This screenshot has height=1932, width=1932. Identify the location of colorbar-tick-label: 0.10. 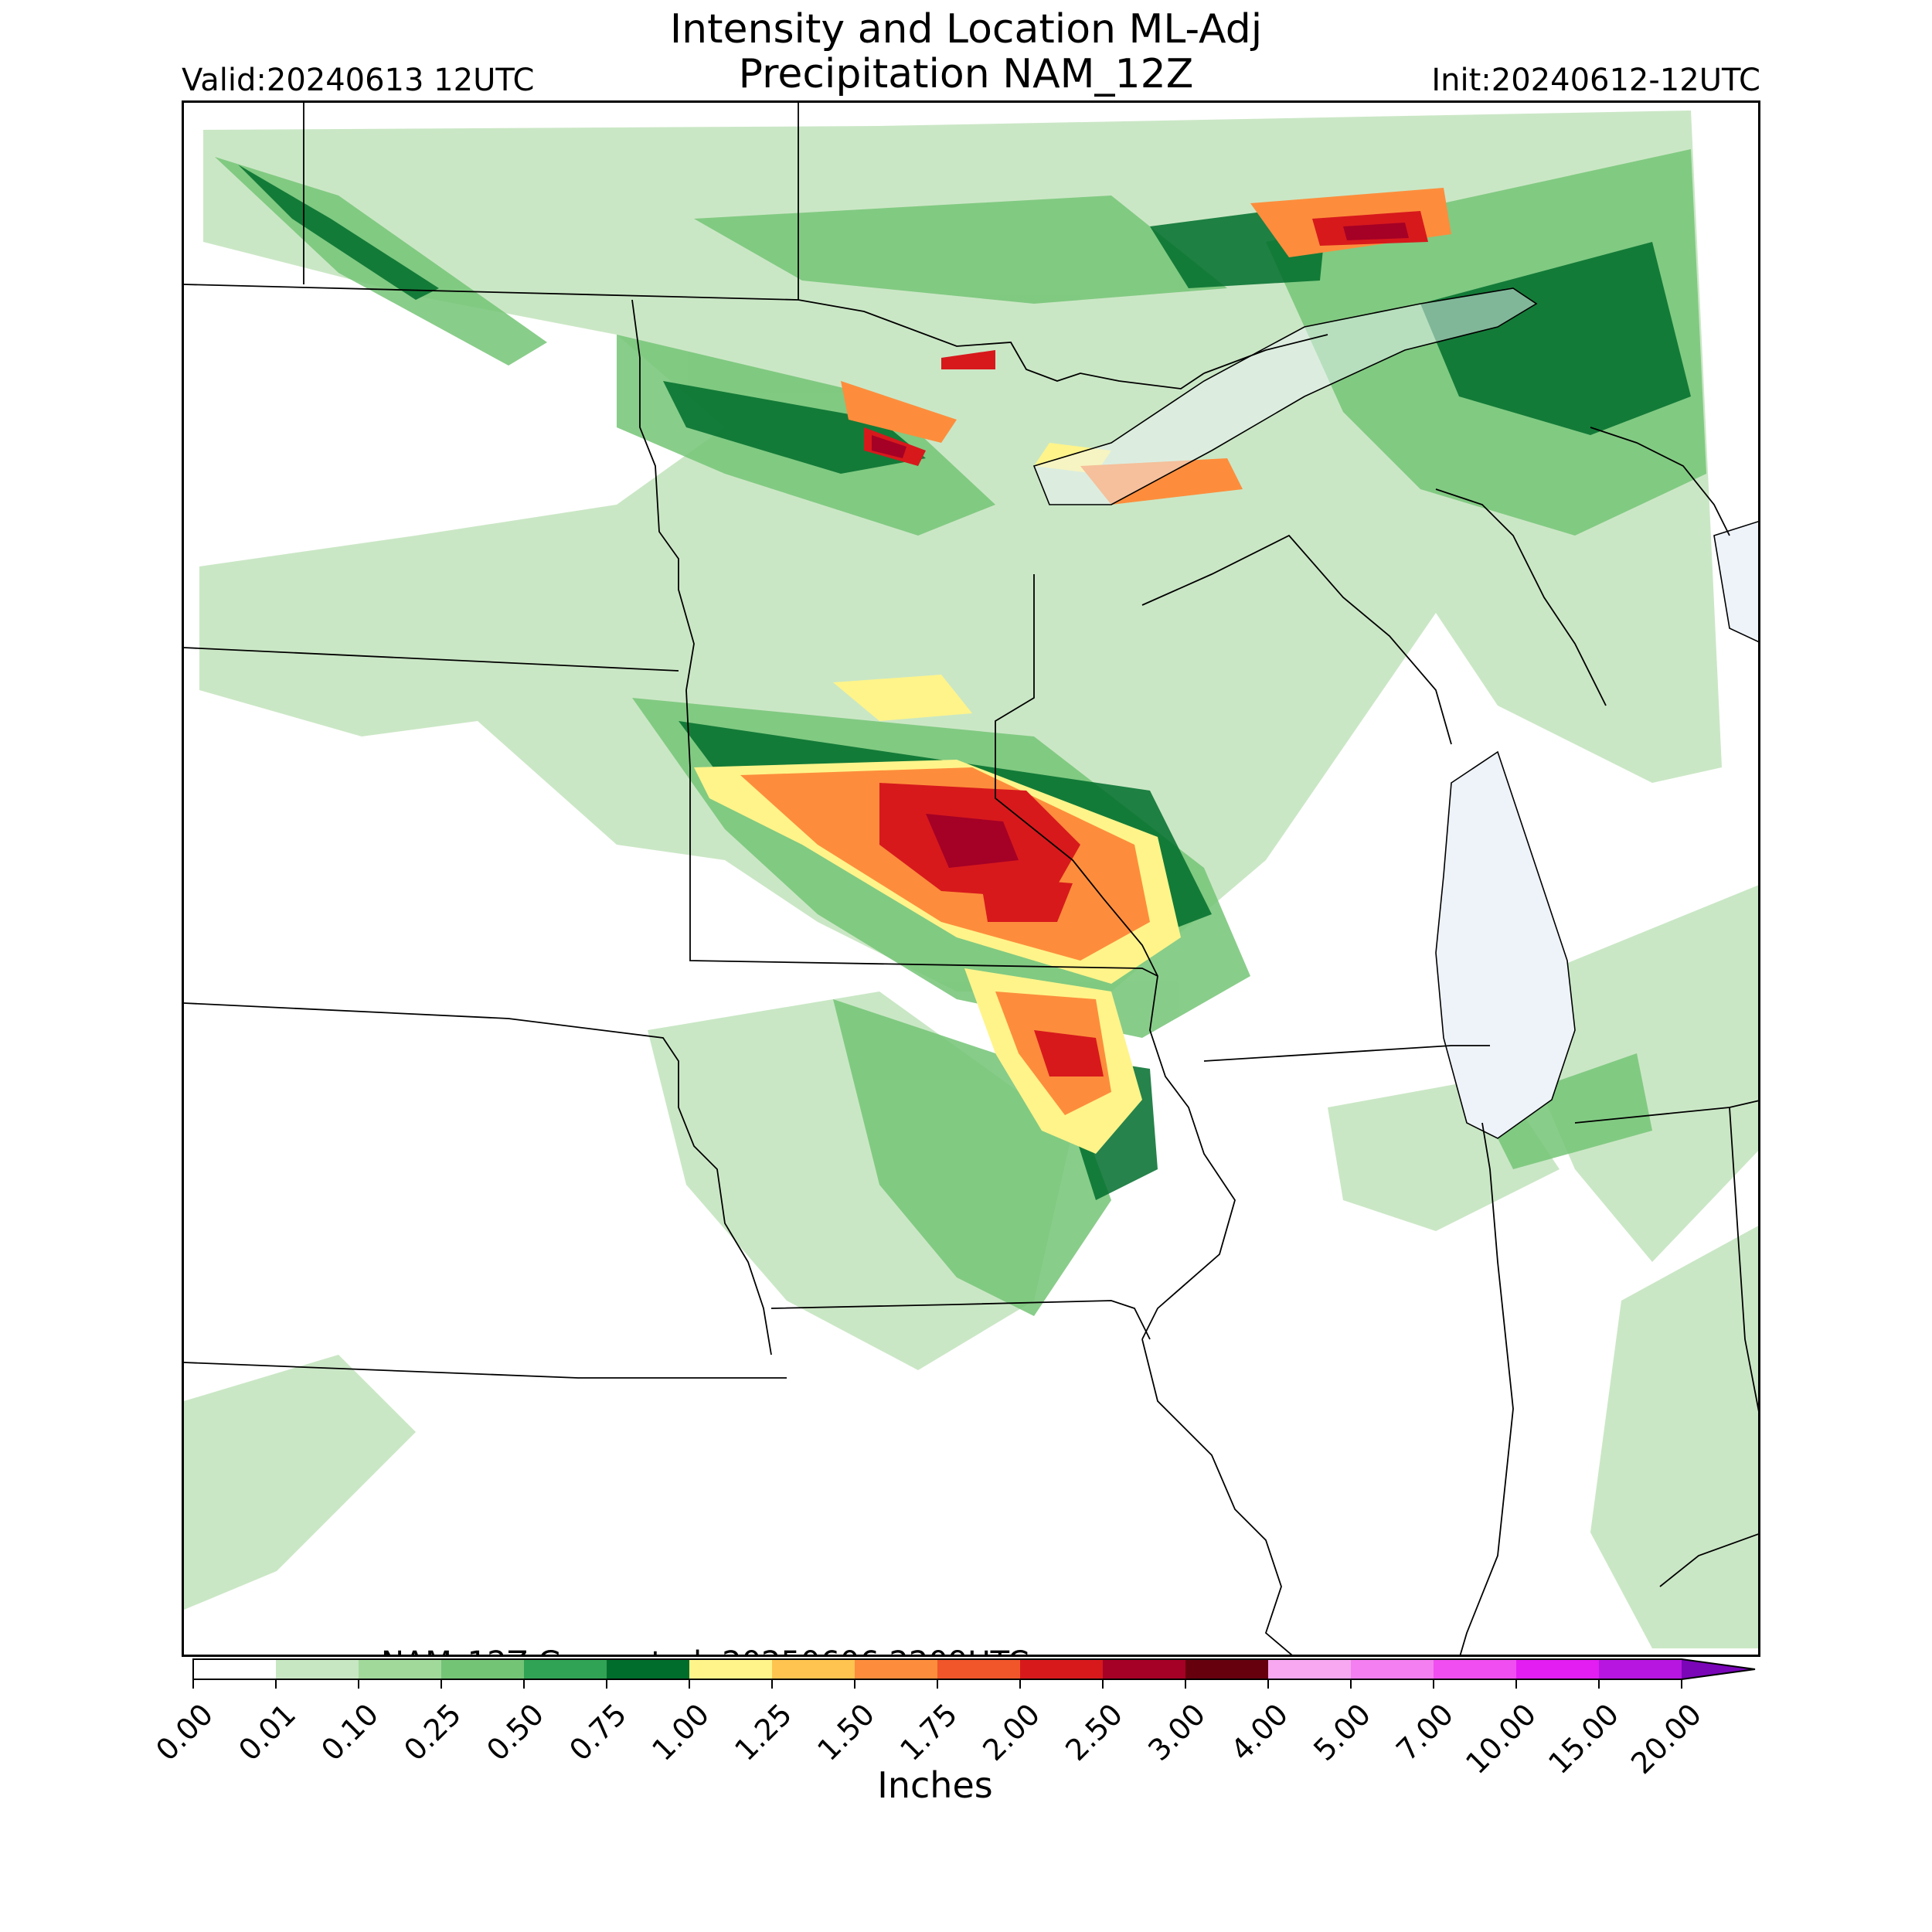
(350, 1732).